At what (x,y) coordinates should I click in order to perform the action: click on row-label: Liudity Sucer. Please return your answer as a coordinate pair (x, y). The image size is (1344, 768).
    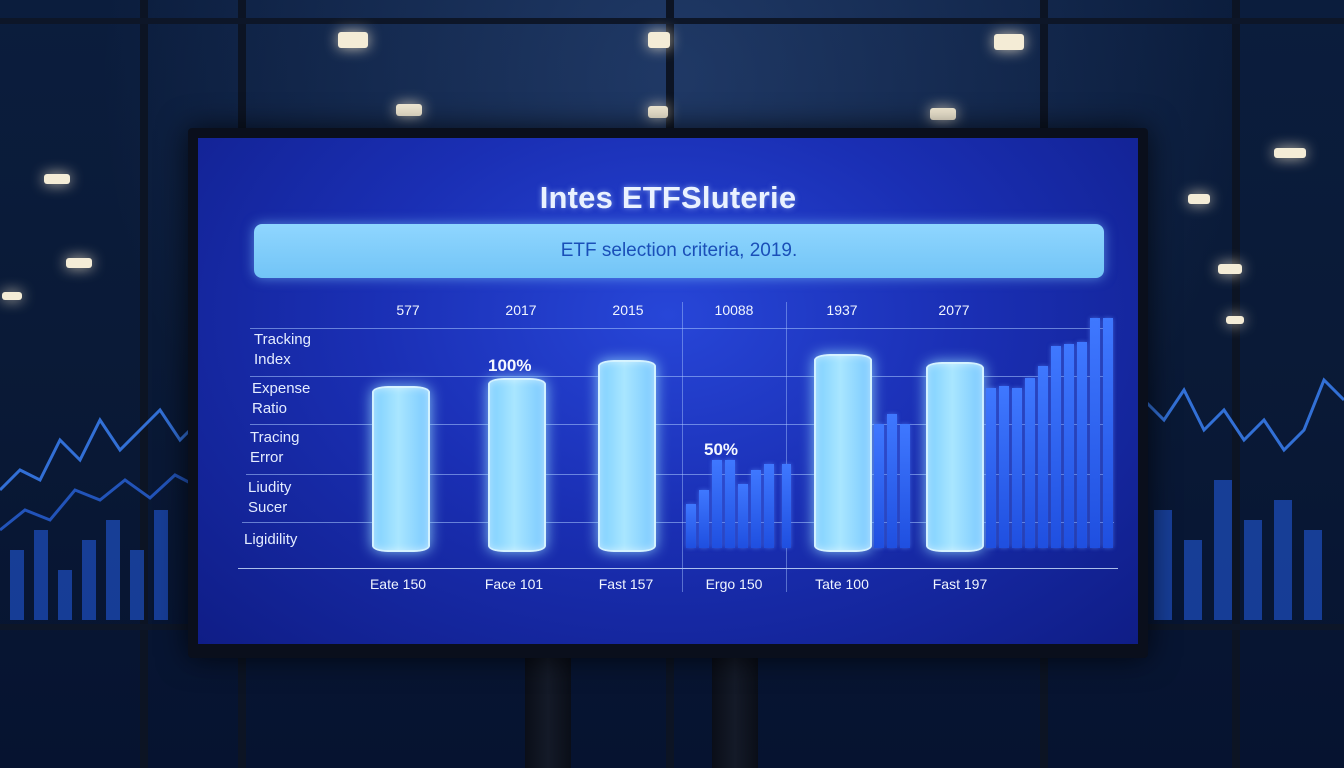
    Looking at the image, I should click on (270, 497).